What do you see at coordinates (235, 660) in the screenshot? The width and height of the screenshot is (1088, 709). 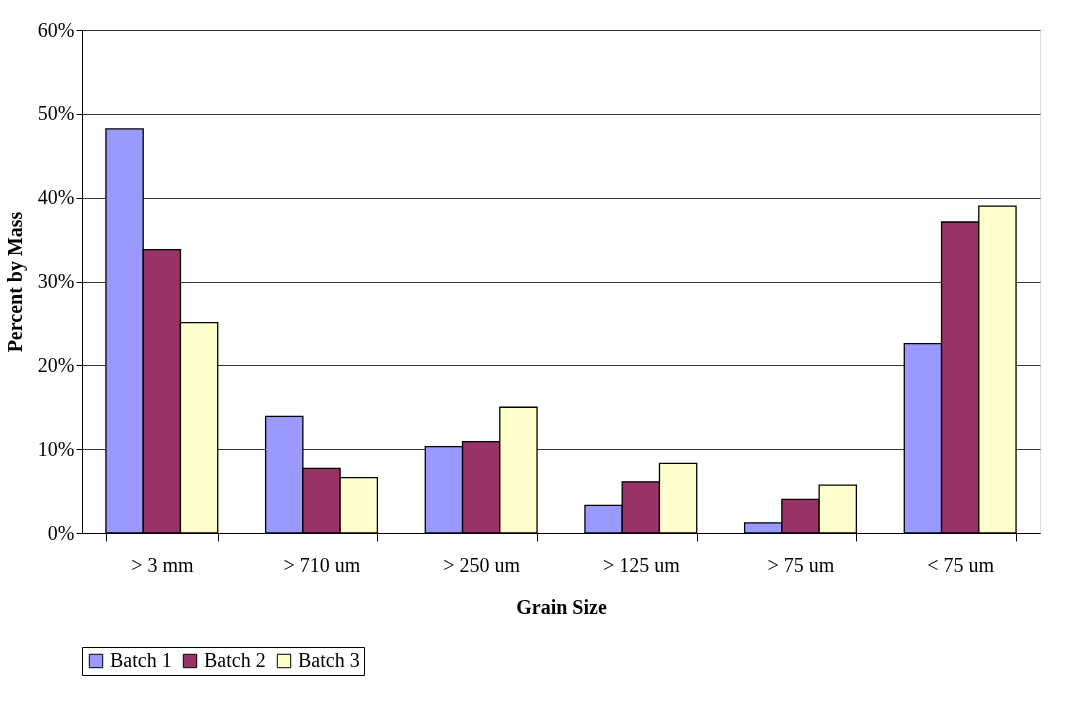 I see `legend-label: Batch 2` at bounding box center [235, 660].